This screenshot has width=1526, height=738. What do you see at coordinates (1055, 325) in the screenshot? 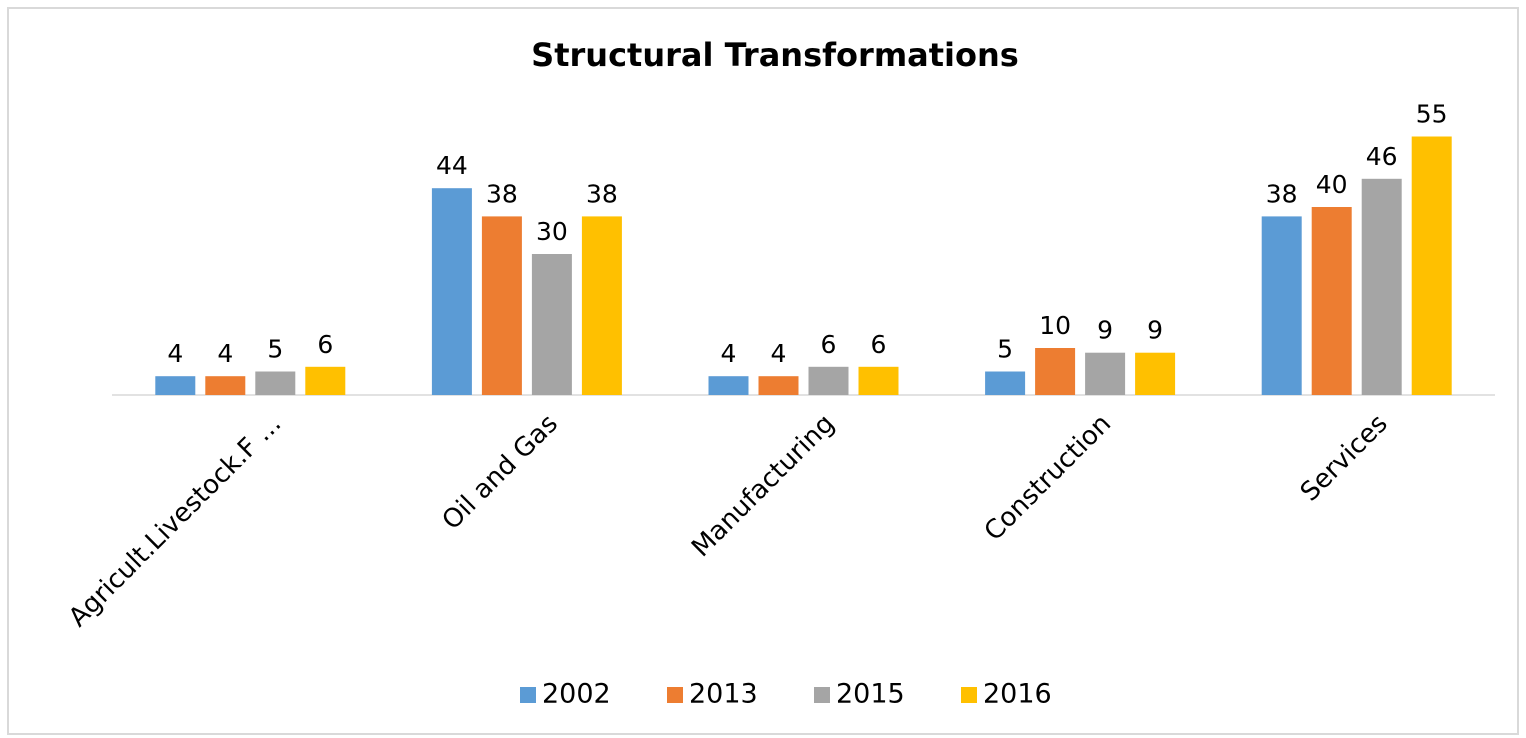
I see `data-label: 10` at bounding box center [1055, 325].